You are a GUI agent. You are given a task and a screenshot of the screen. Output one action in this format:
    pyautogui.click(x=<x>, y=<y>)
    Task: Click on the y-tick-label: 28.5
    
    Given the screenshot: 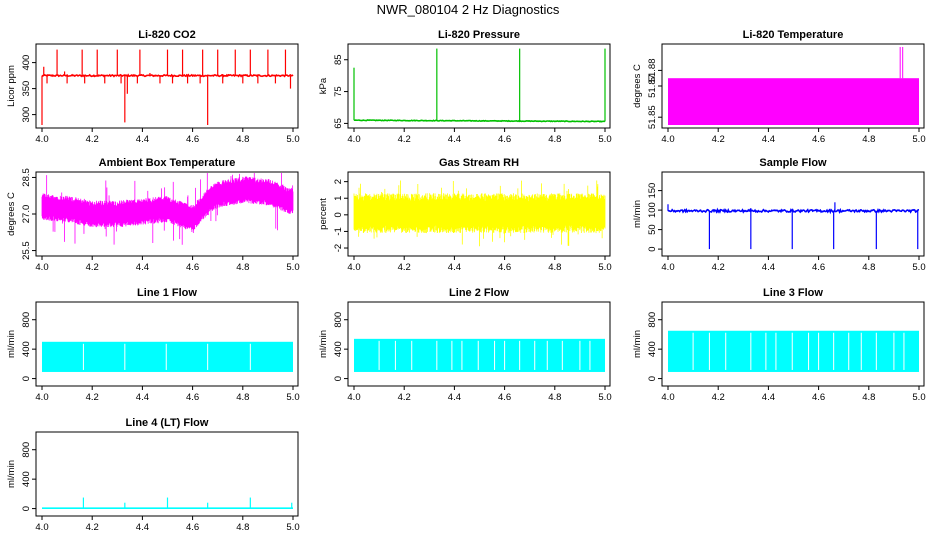 What is the action you would take?
    pyautogui.click(x=26, y=177)
    